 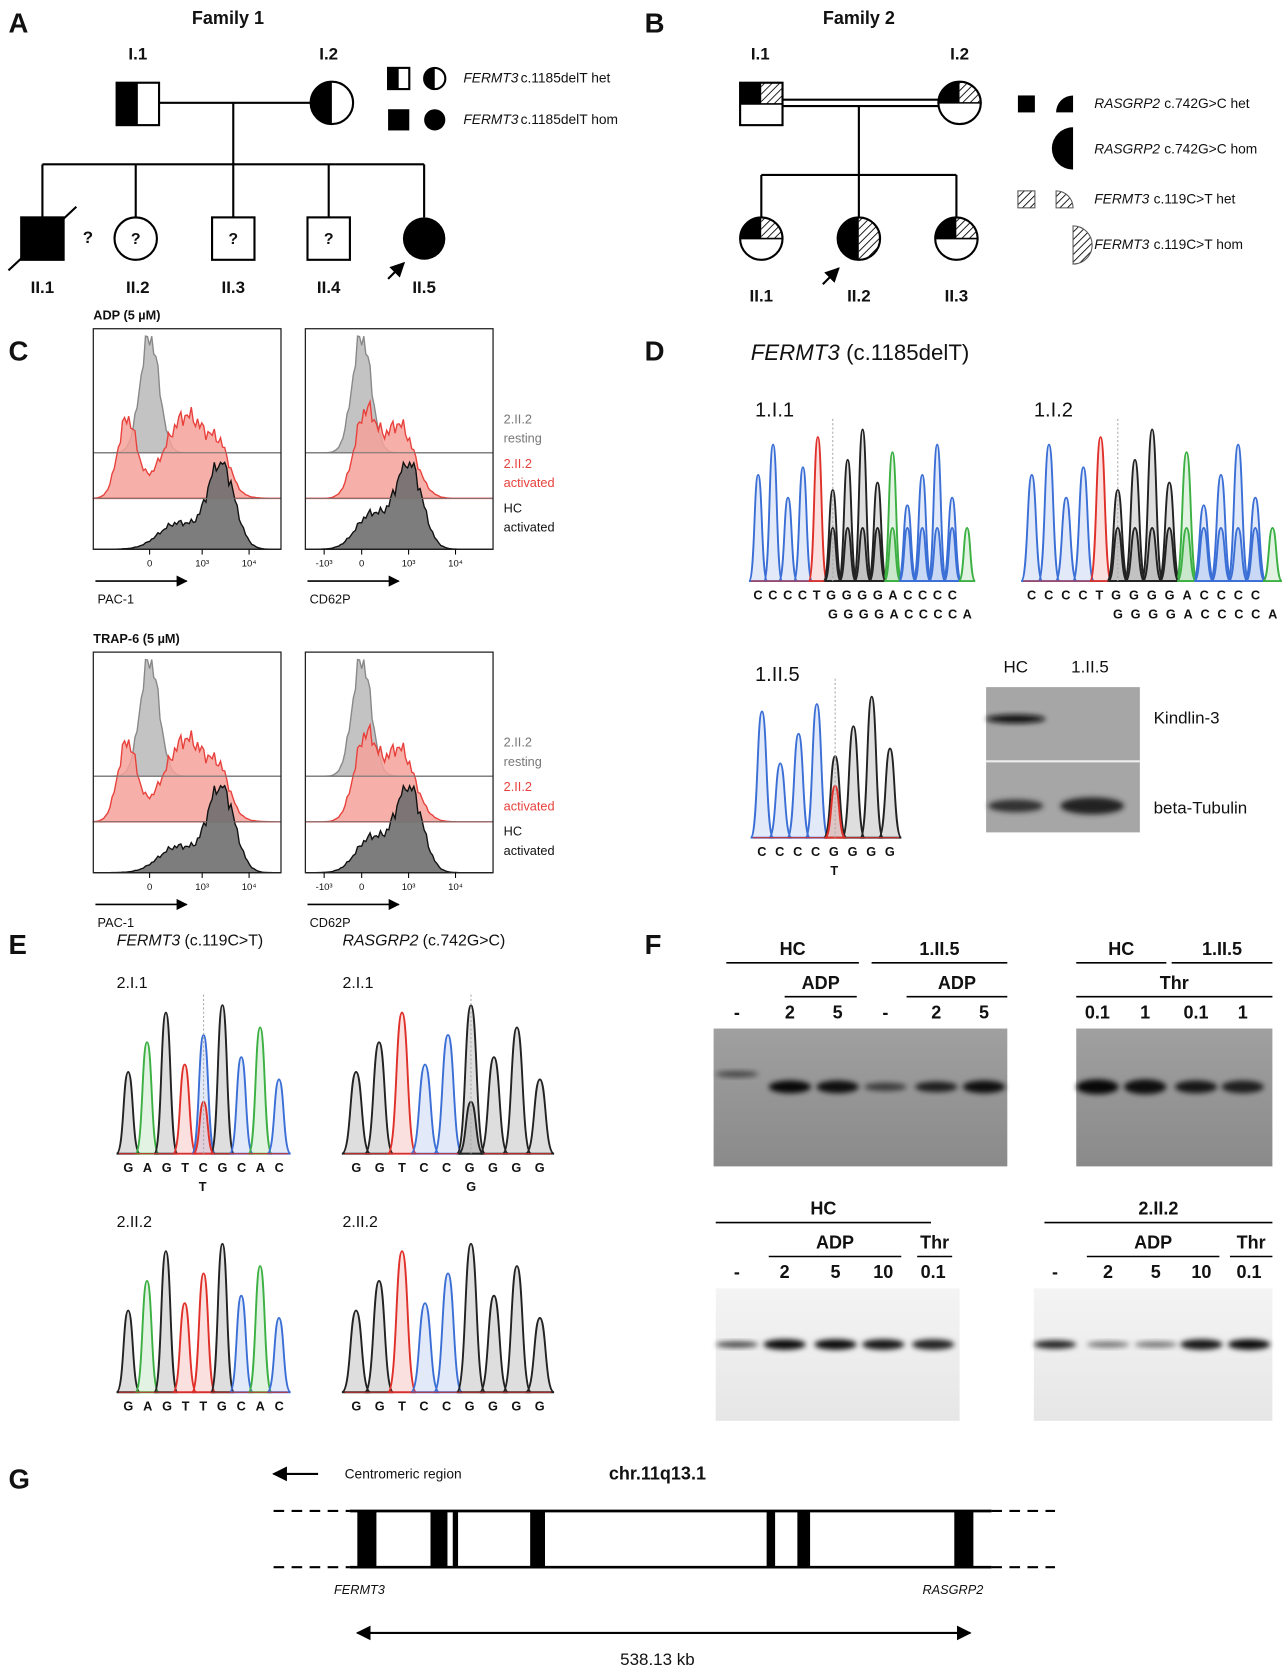 I want to click on group-label: 2.II.2, so click(x=1158, y=1209).